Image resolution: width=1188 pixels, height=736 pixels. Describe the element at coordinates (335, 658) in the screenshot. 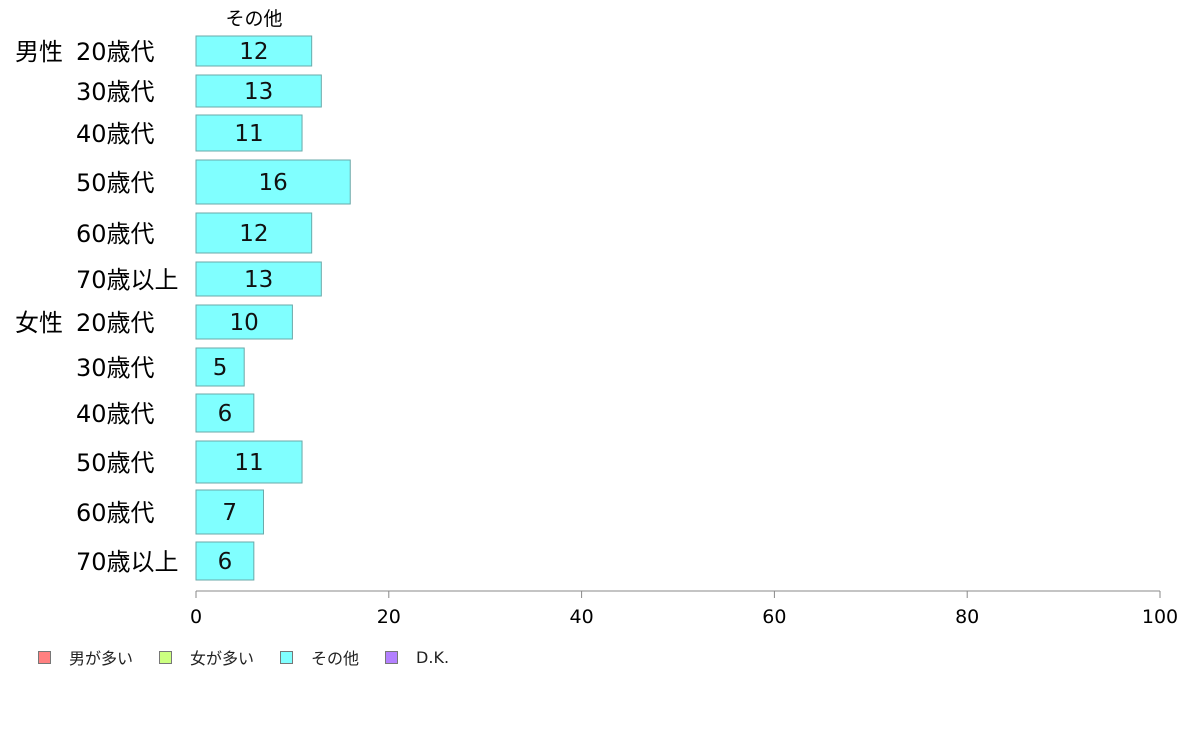

I see `legend-label: その他` at that location.